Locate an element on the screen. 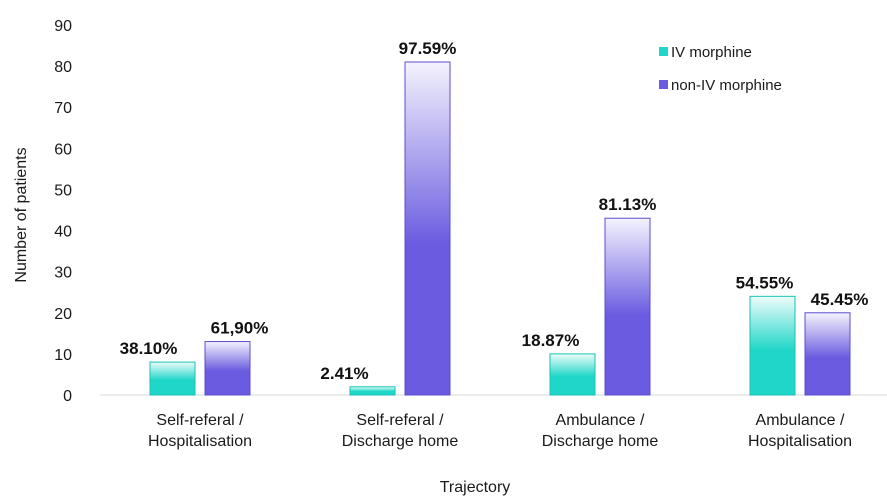 The image size is (887, 498). data-label: 18.87% is located at coordinates (551, 340).